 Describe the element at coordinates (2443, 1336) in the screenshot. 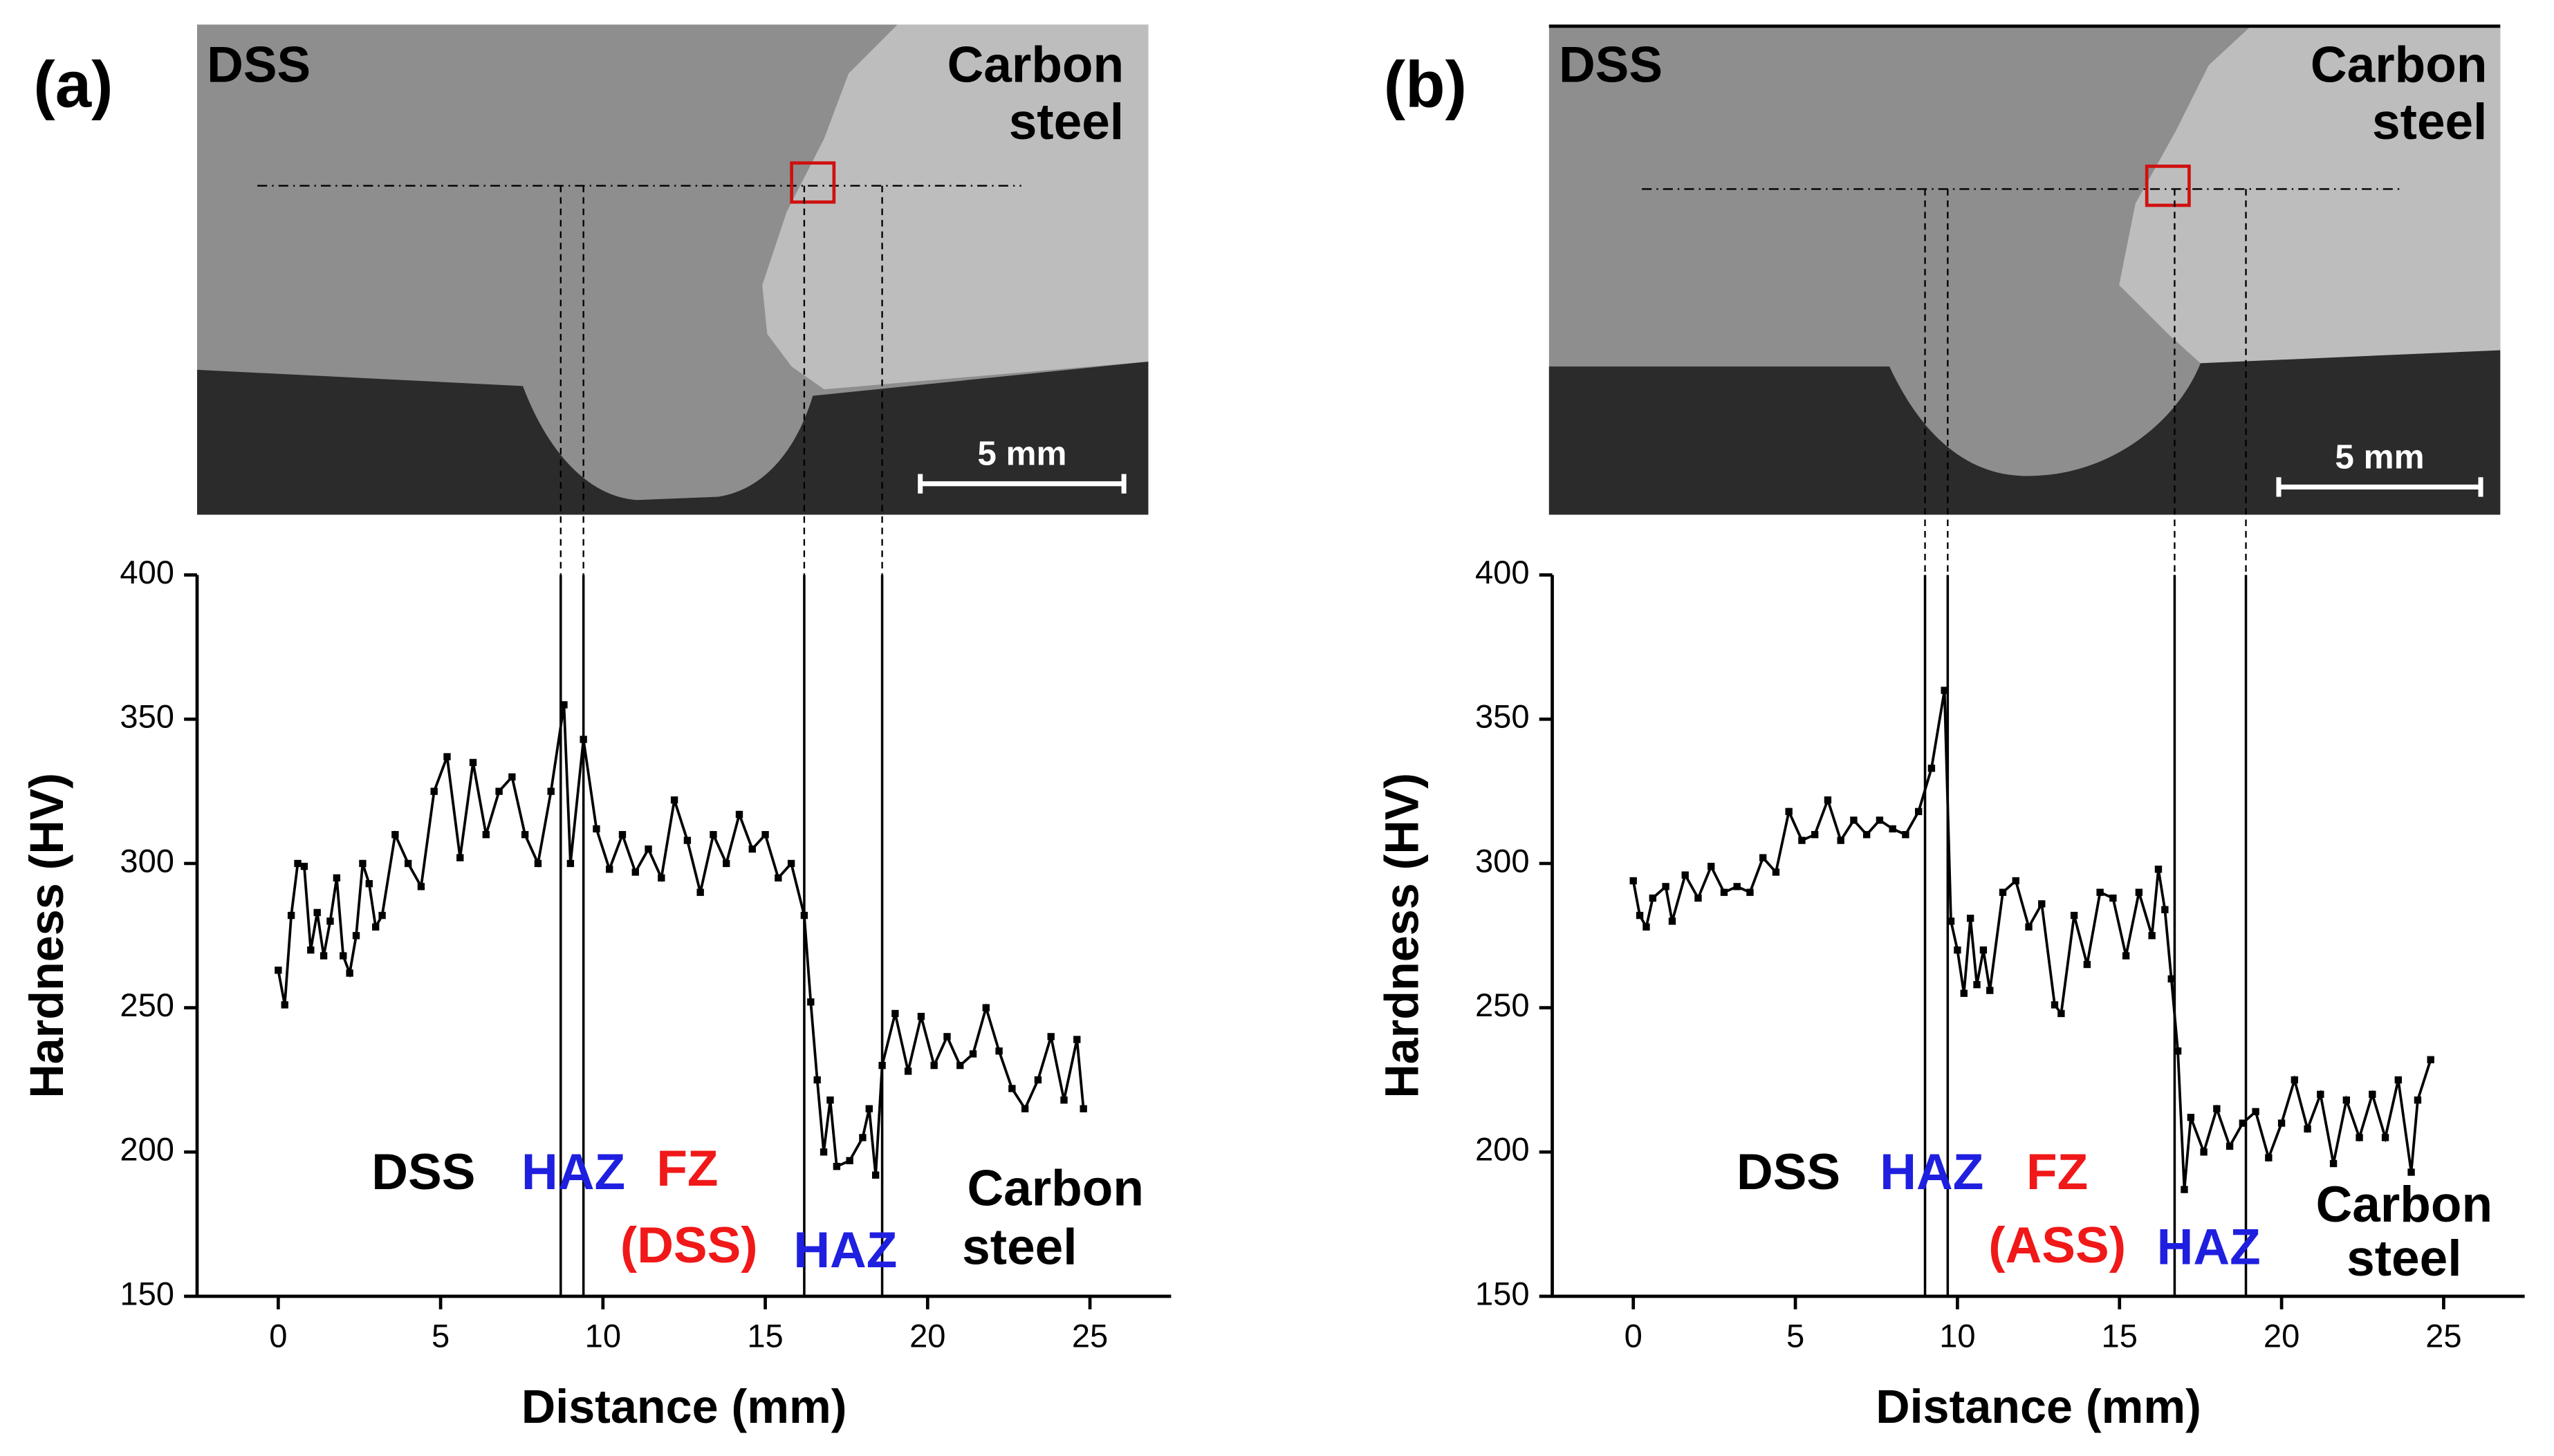

I see `x-tick-label: 25` at that location.